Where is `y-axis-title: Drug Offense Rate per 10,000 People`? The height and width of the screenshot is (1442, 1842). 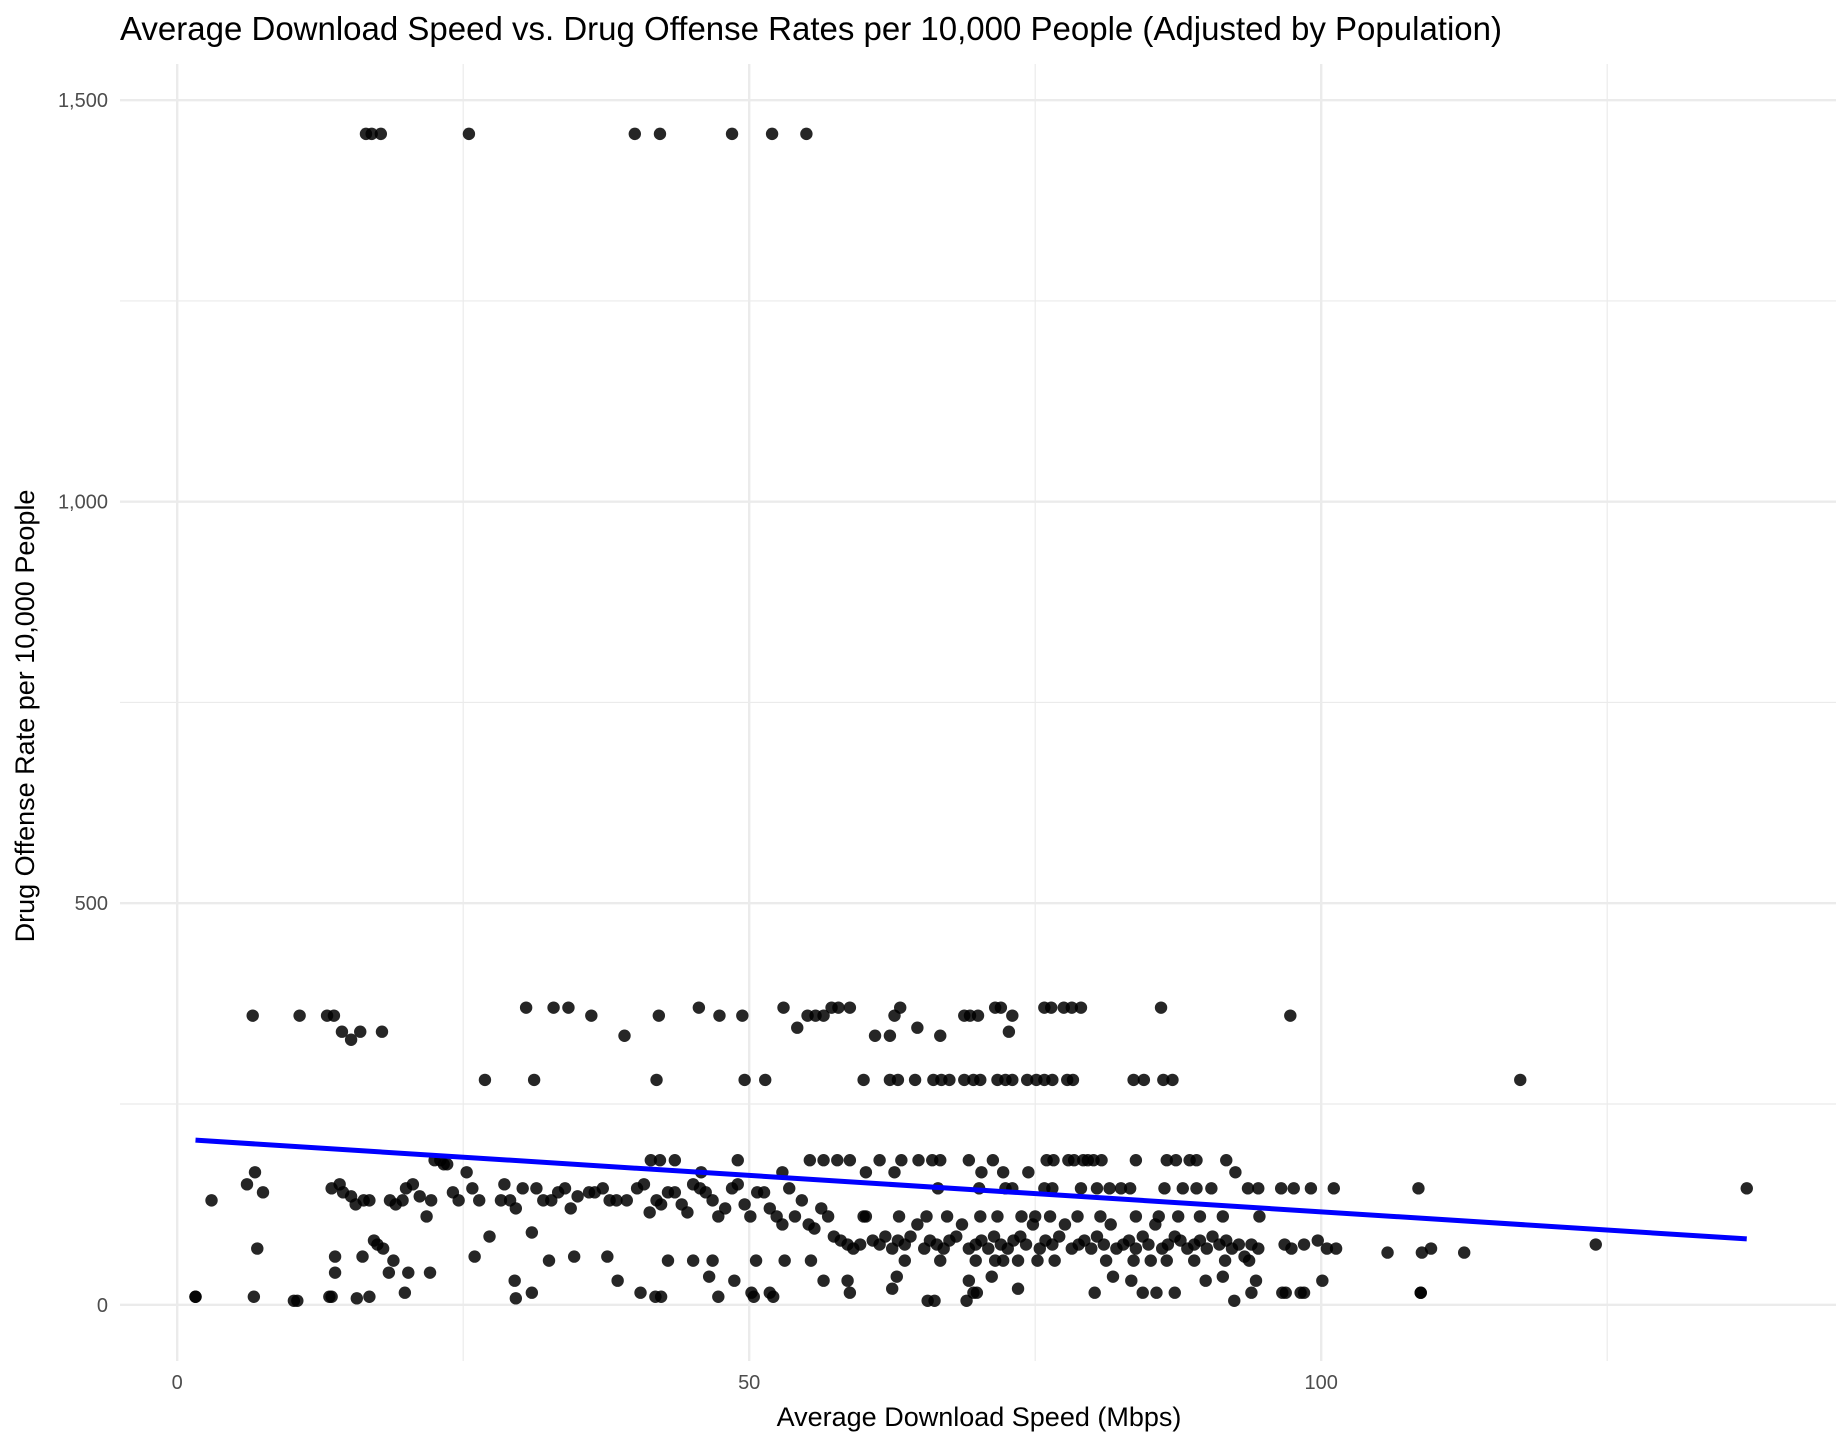
y-axis-title: Drug Offense Rate per 10,000 People is located at coordinates (25, 716).